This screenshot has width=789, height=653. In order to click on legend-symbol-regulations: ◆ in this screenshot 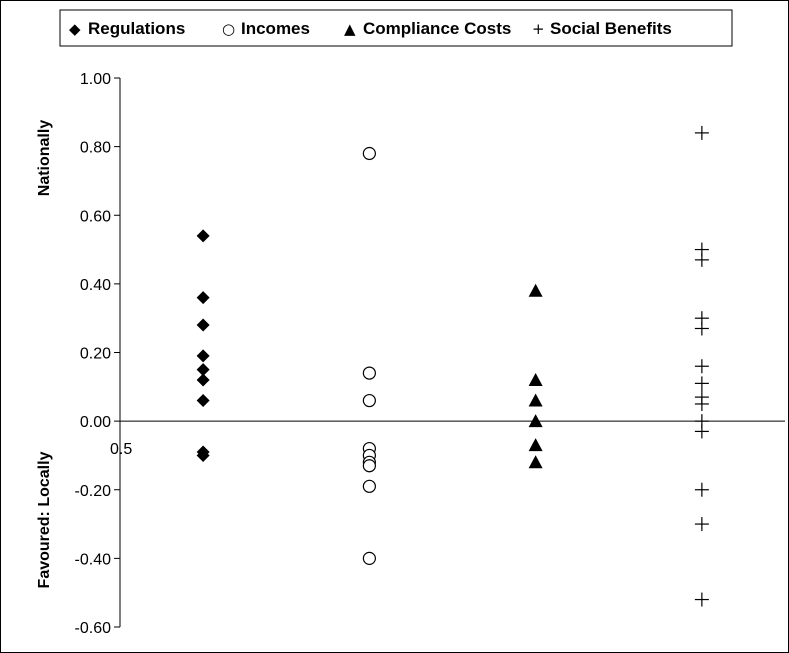, I will do `click(75, 29)`.